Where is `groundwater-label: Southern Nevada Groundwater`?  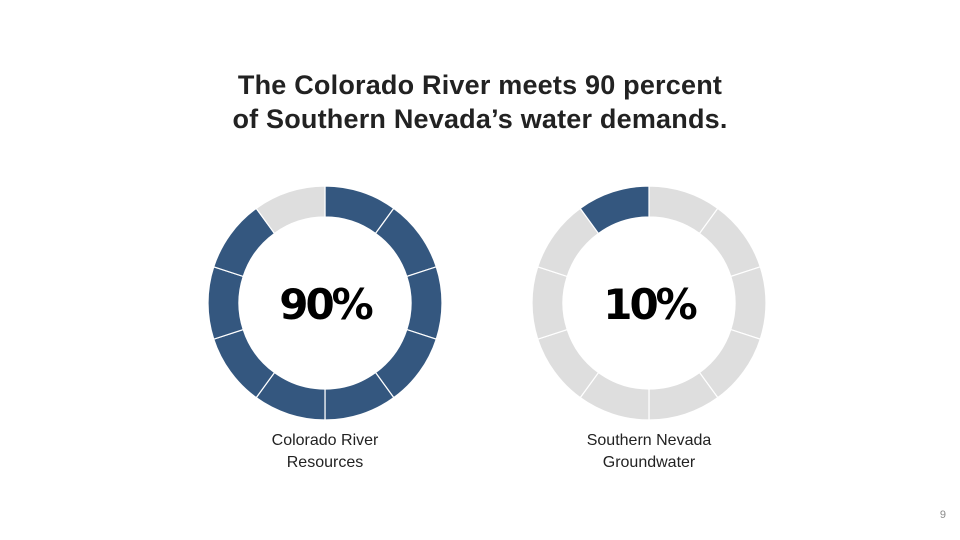
groundwater-label: Southern Nevada Groundwater is located at coordinates (649, 452).